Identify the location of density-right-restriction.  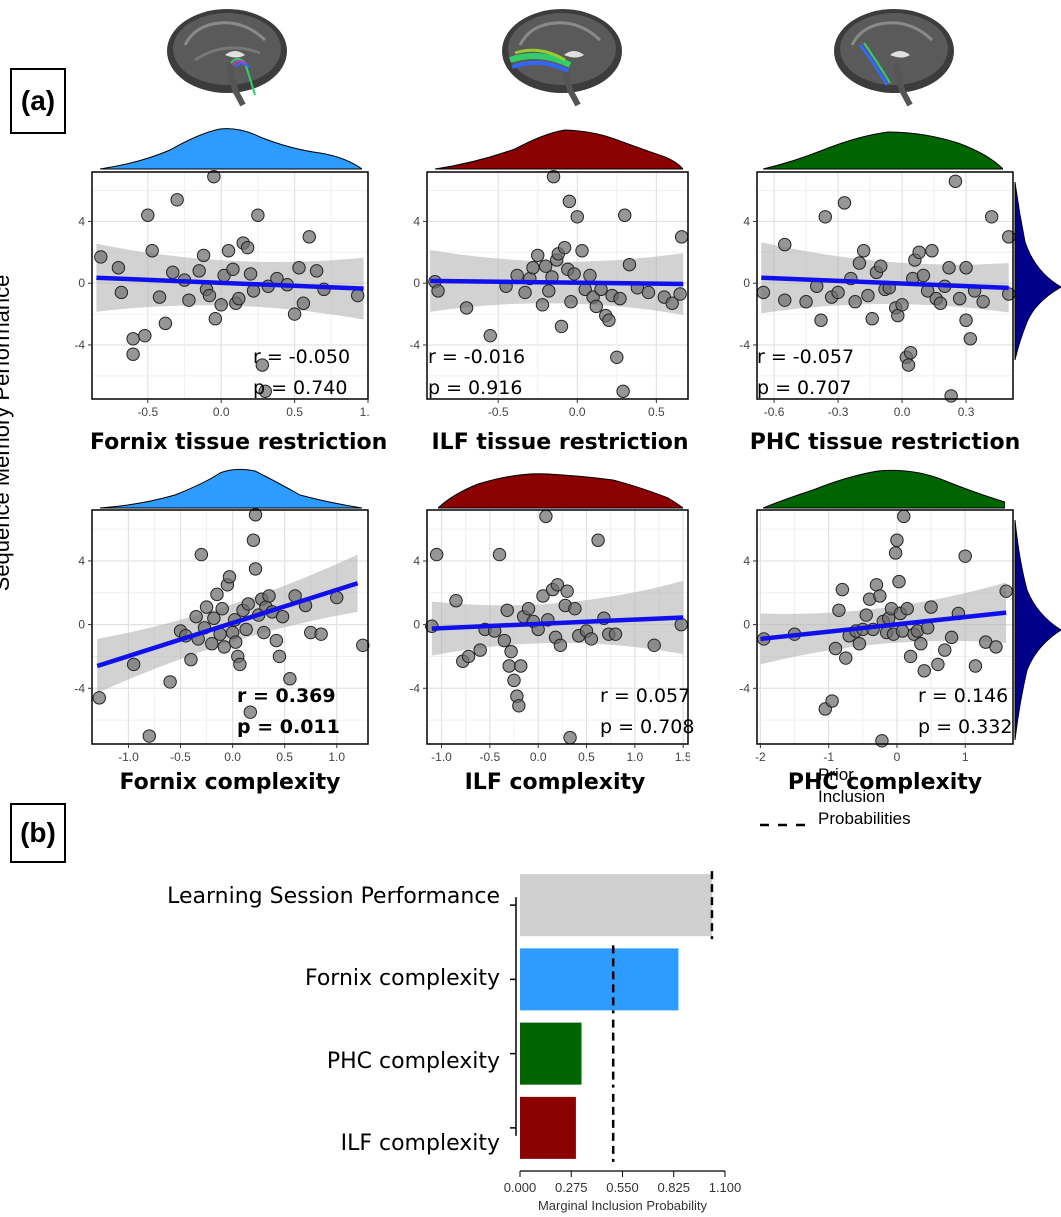
(1037, 271).